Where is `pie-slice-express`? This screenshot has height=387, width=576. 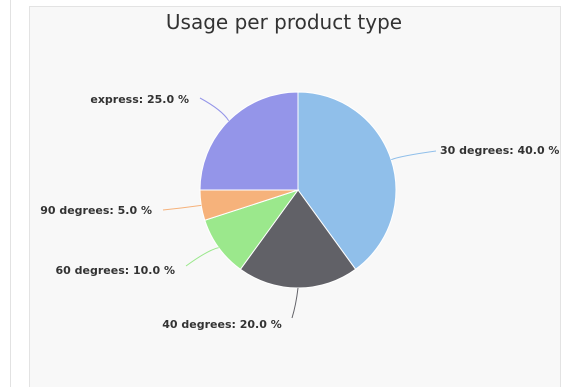 pie-slice-express is located at coordinates (249, 141).